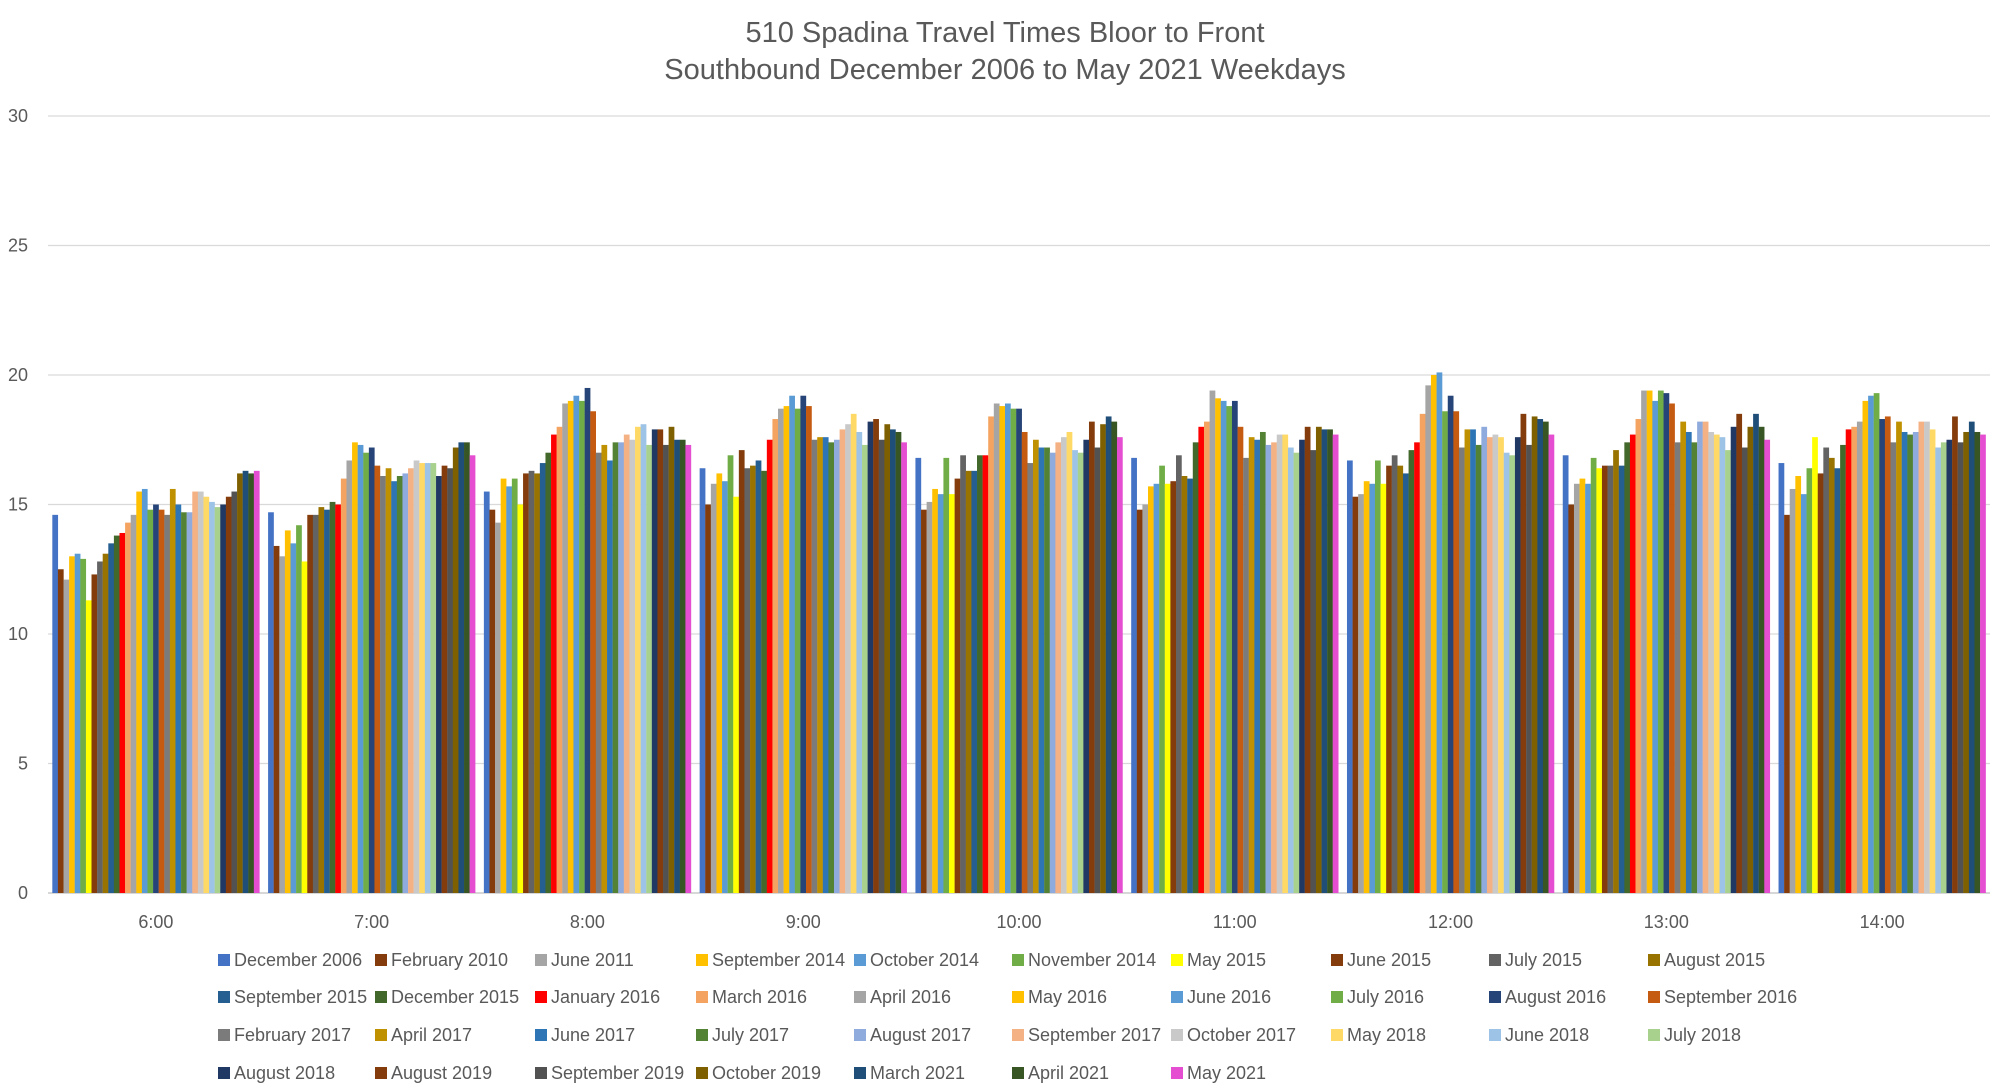  Describe the element at coordinates (803, 922) in the screenshot. I see `x-tick-label: 9:00` at that location.